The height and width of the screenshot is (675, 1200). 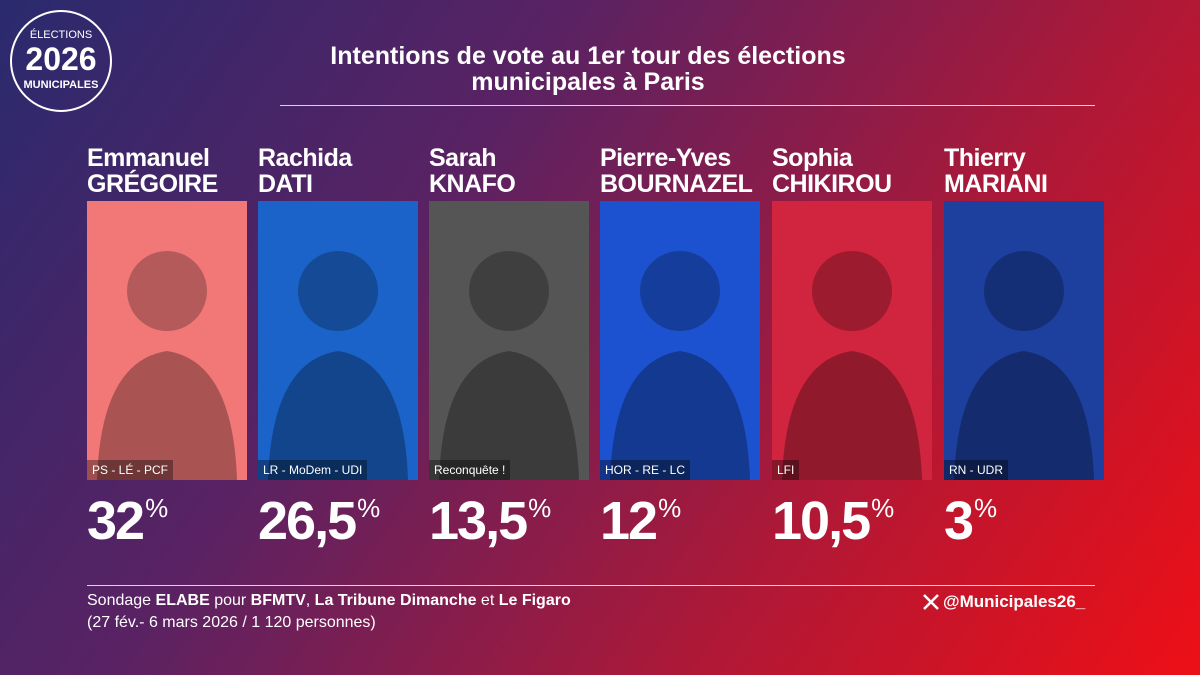 I want to click on logo-ring, so click(x=61, y=61).